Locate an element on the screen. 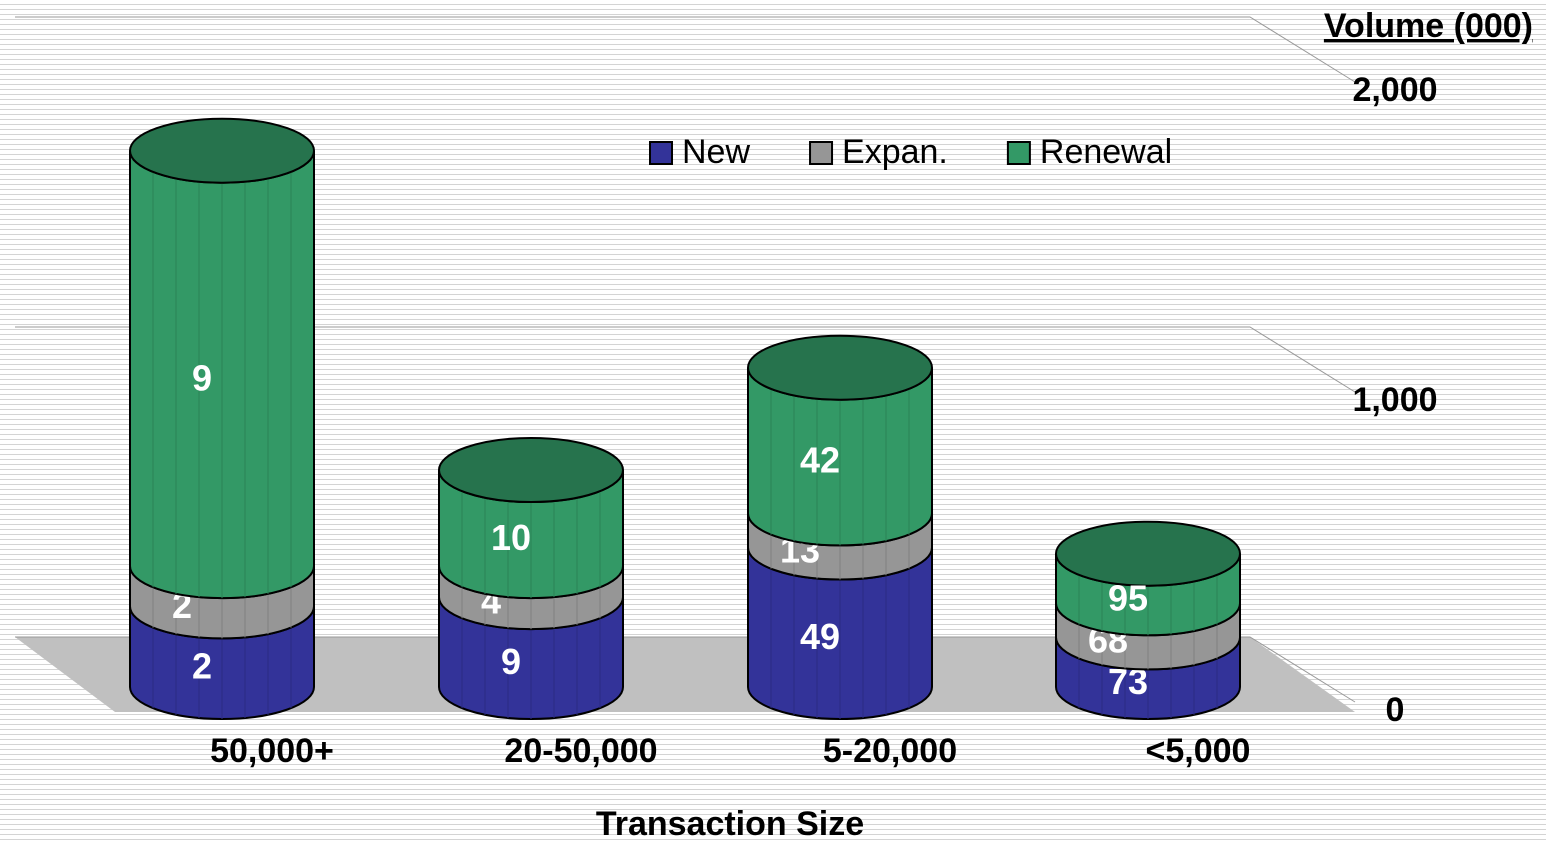 The image size is (1546, 843). data-label: 10 is located at coordinates (511, 537).